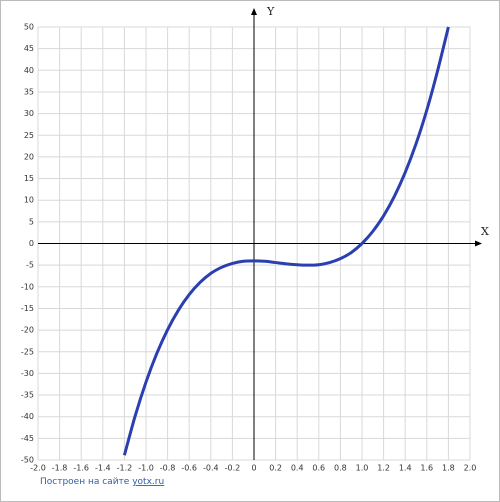  What do you see at coordinates (27, 460) in the screenshot?
I see `y-tick-label: -50` at bounding box center [27, 460].